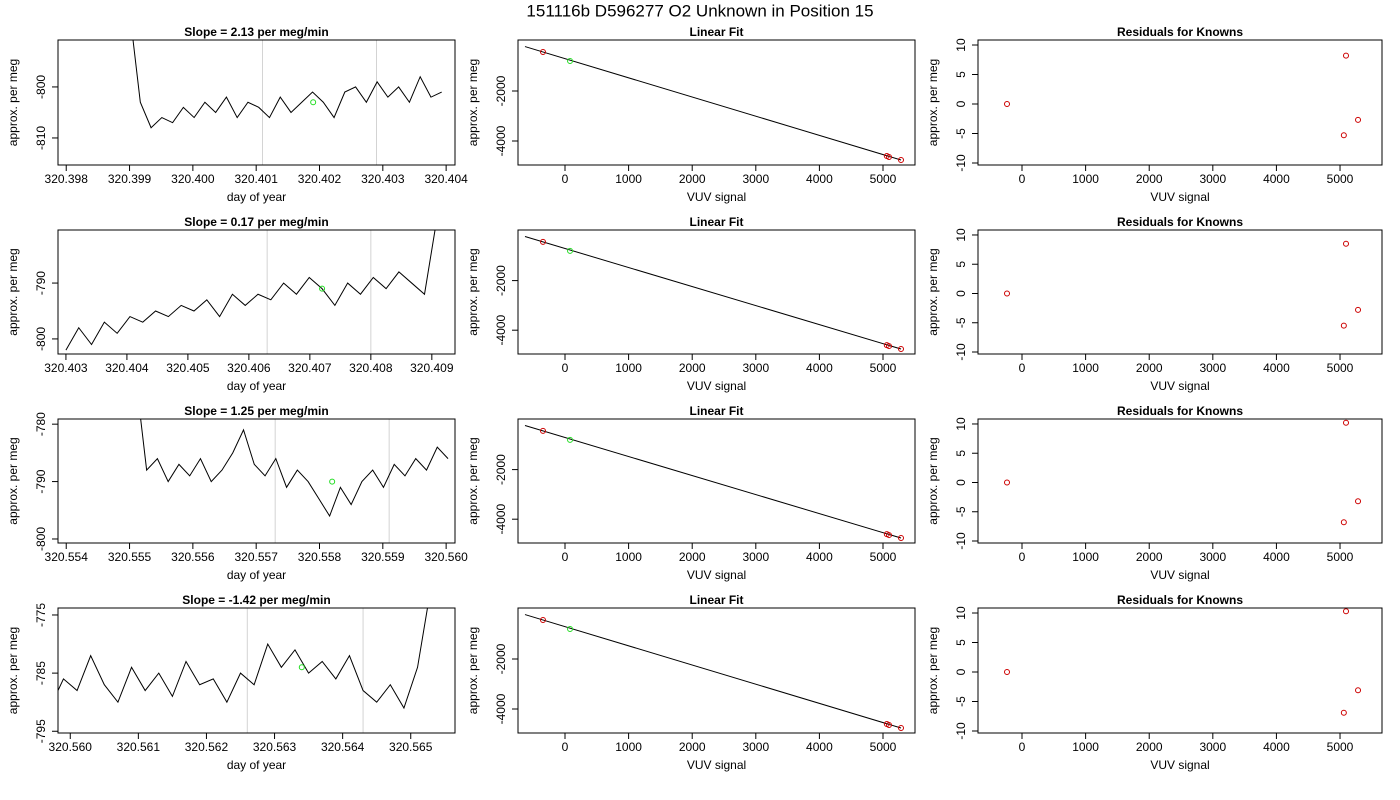 The height and width of the screenshot is (800, 1400). Describe the element at coordinates (41, 731) in the screenshot. I see `y-tick-label: -795` at that location.